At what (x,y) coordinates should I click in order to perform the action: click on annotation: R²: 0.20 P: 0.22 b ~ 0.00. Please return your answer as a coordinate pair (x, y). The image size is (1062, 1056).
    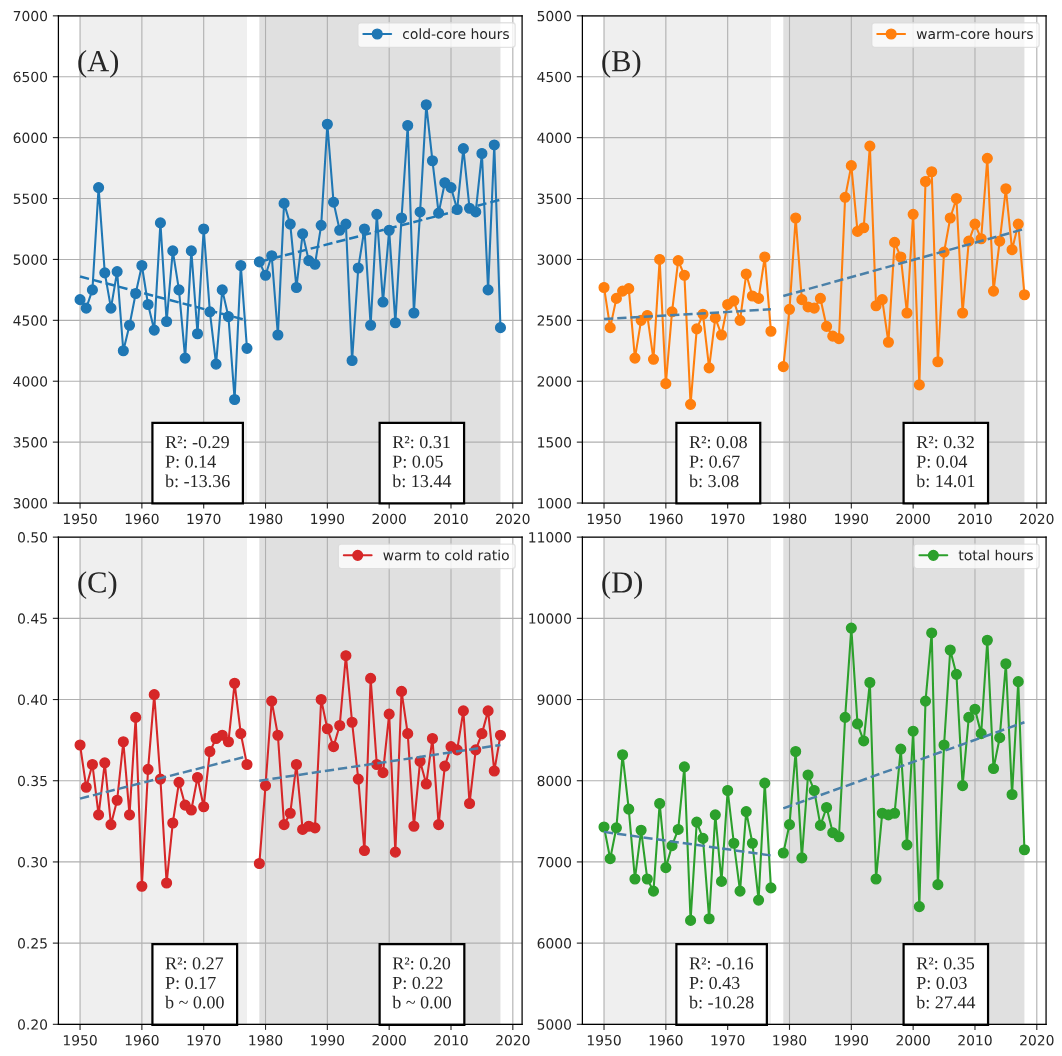
    Looking at the image, I should click on (421, 983).